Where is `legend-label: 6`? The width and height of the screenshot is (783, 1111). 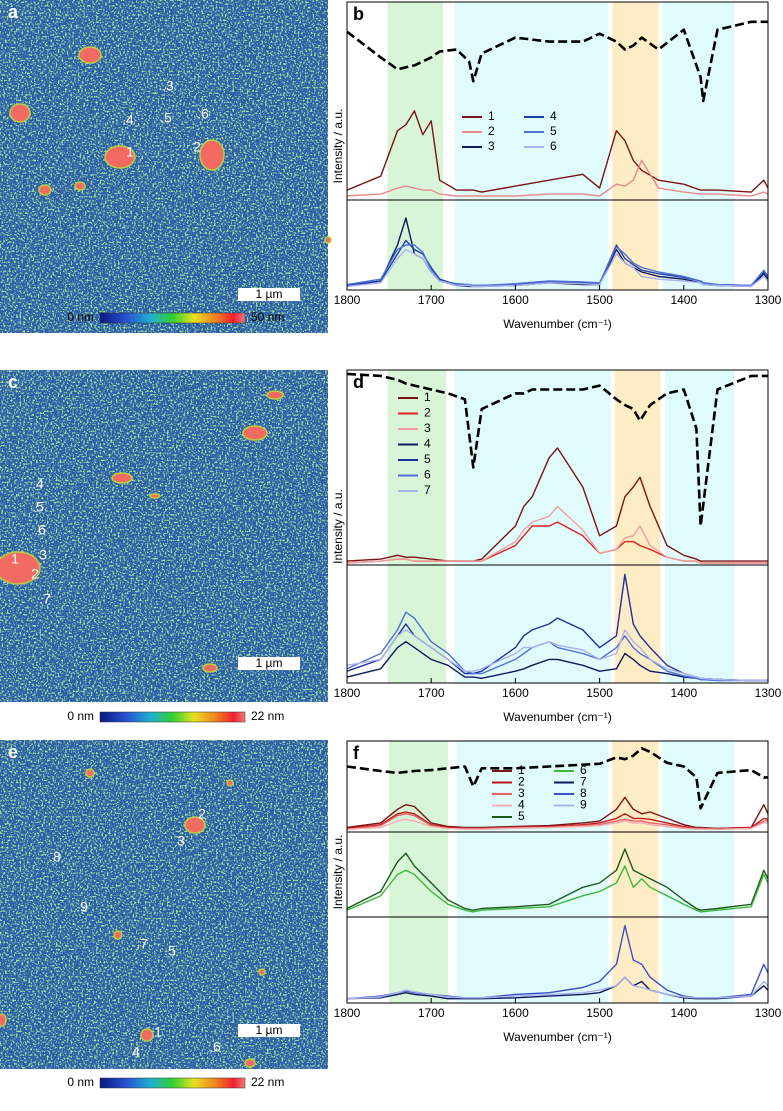 legend-label: 6 is located at coordinates (583, 770).